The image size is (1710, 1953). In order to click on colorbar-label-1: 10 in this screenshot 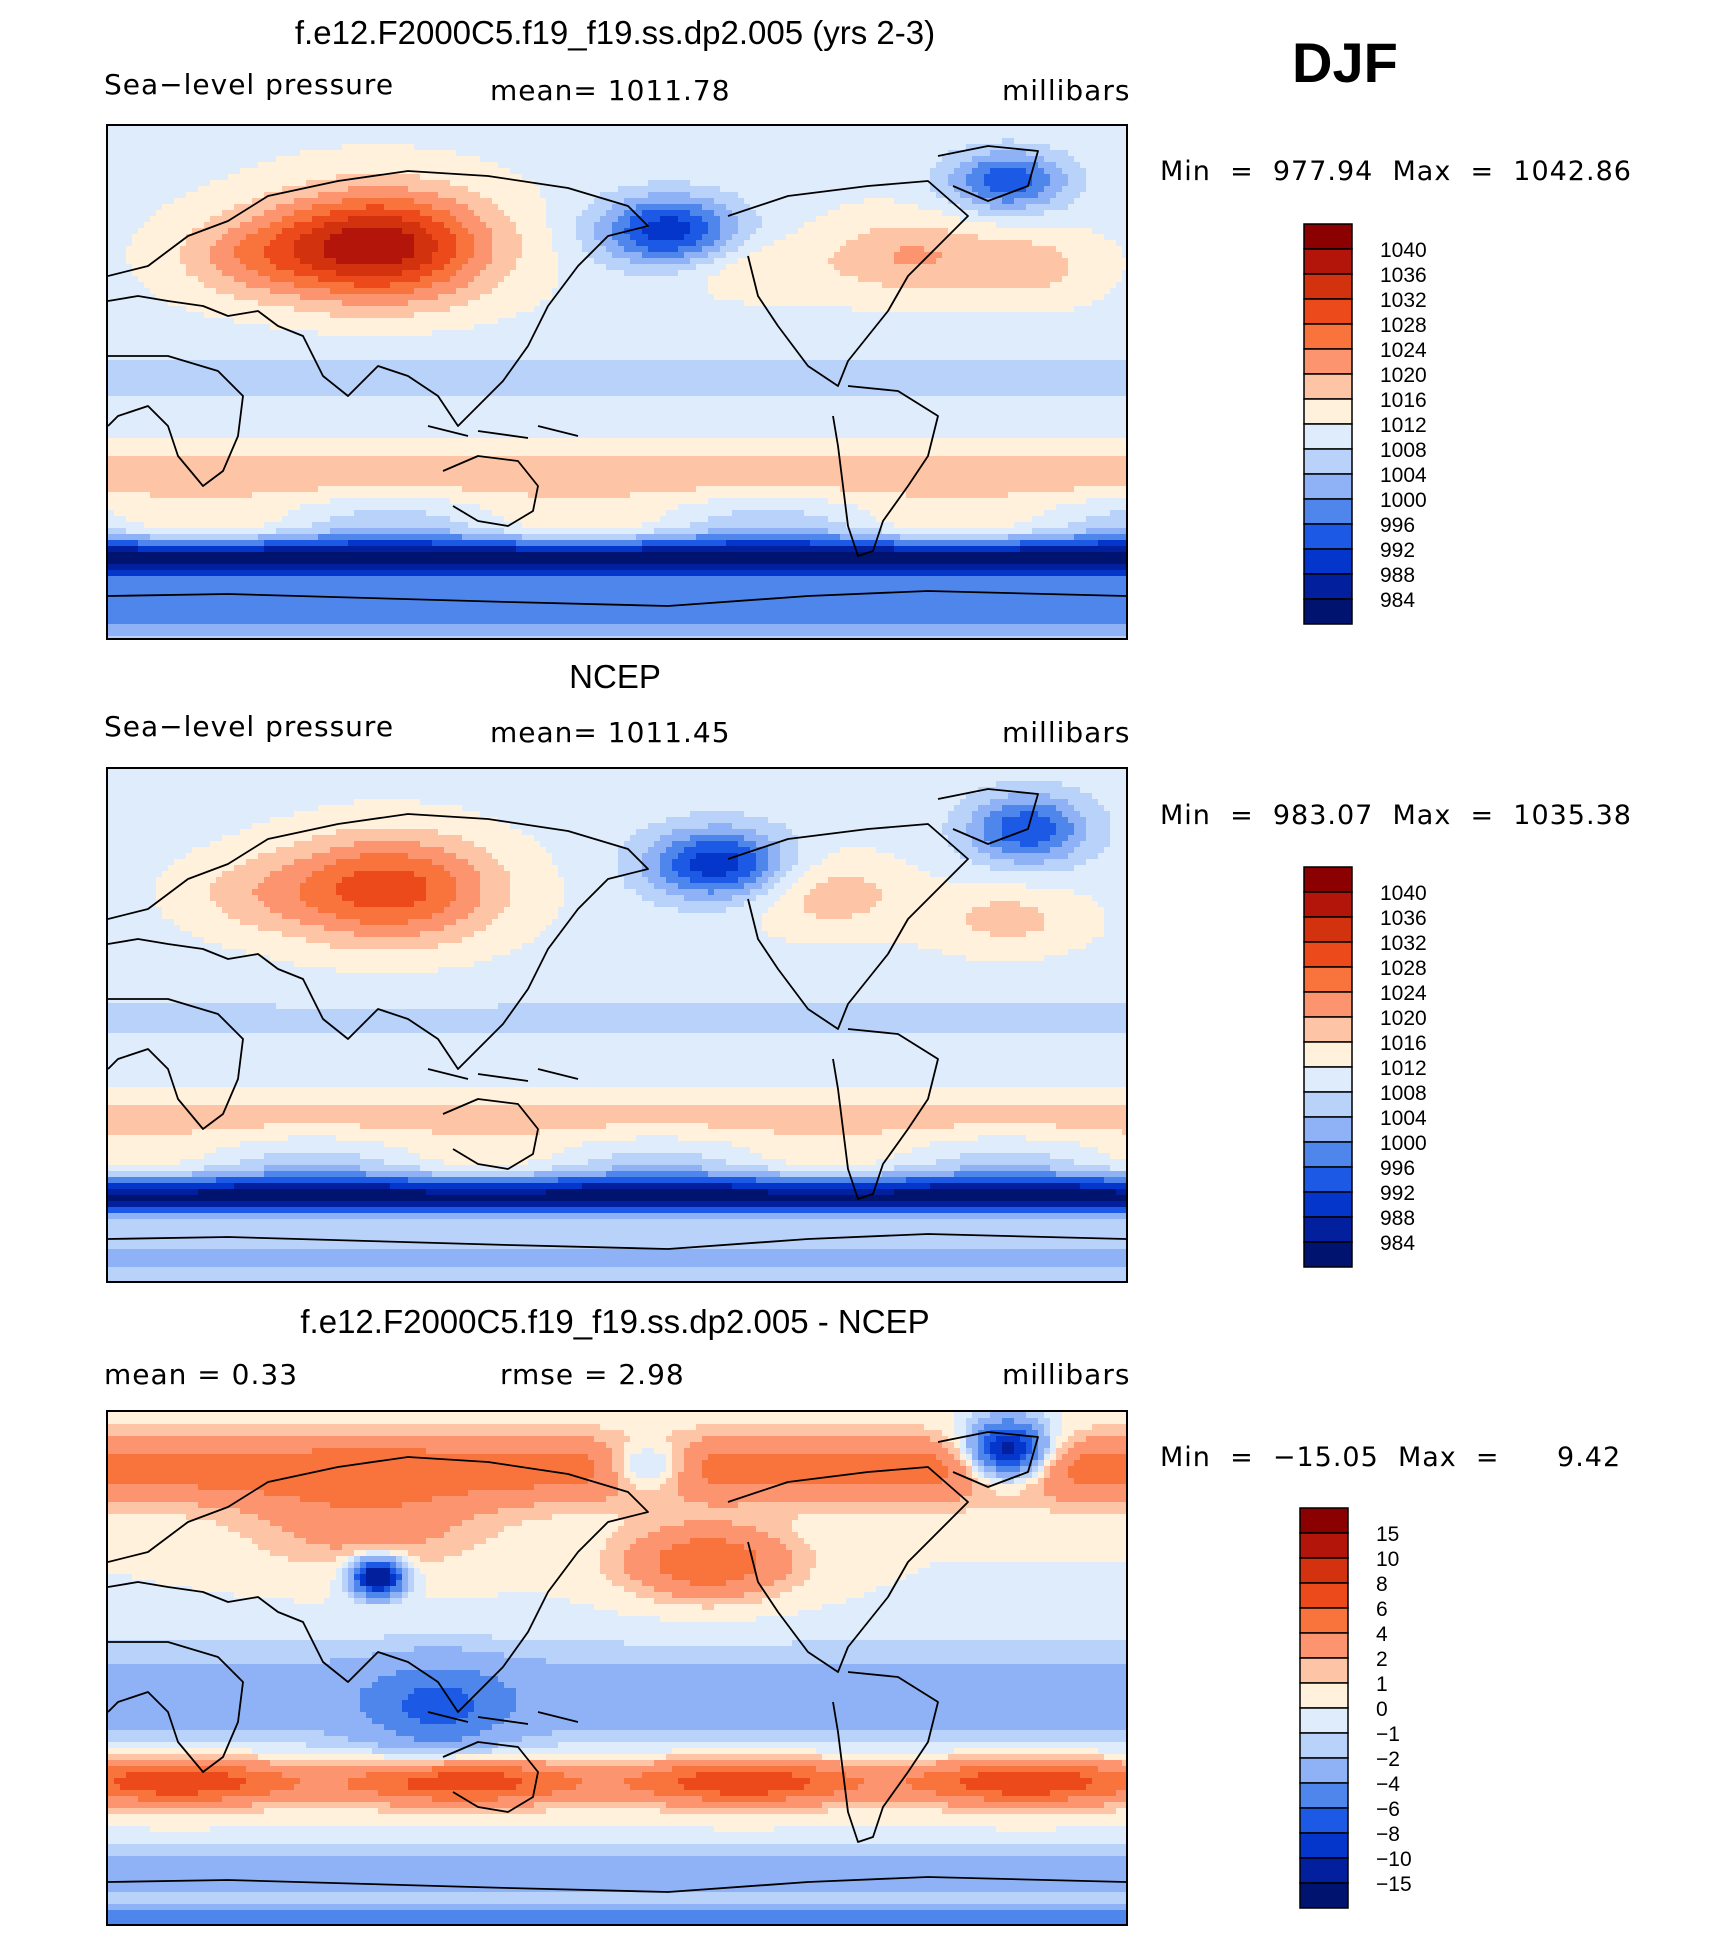, I will do `click(1387, 1559)`.